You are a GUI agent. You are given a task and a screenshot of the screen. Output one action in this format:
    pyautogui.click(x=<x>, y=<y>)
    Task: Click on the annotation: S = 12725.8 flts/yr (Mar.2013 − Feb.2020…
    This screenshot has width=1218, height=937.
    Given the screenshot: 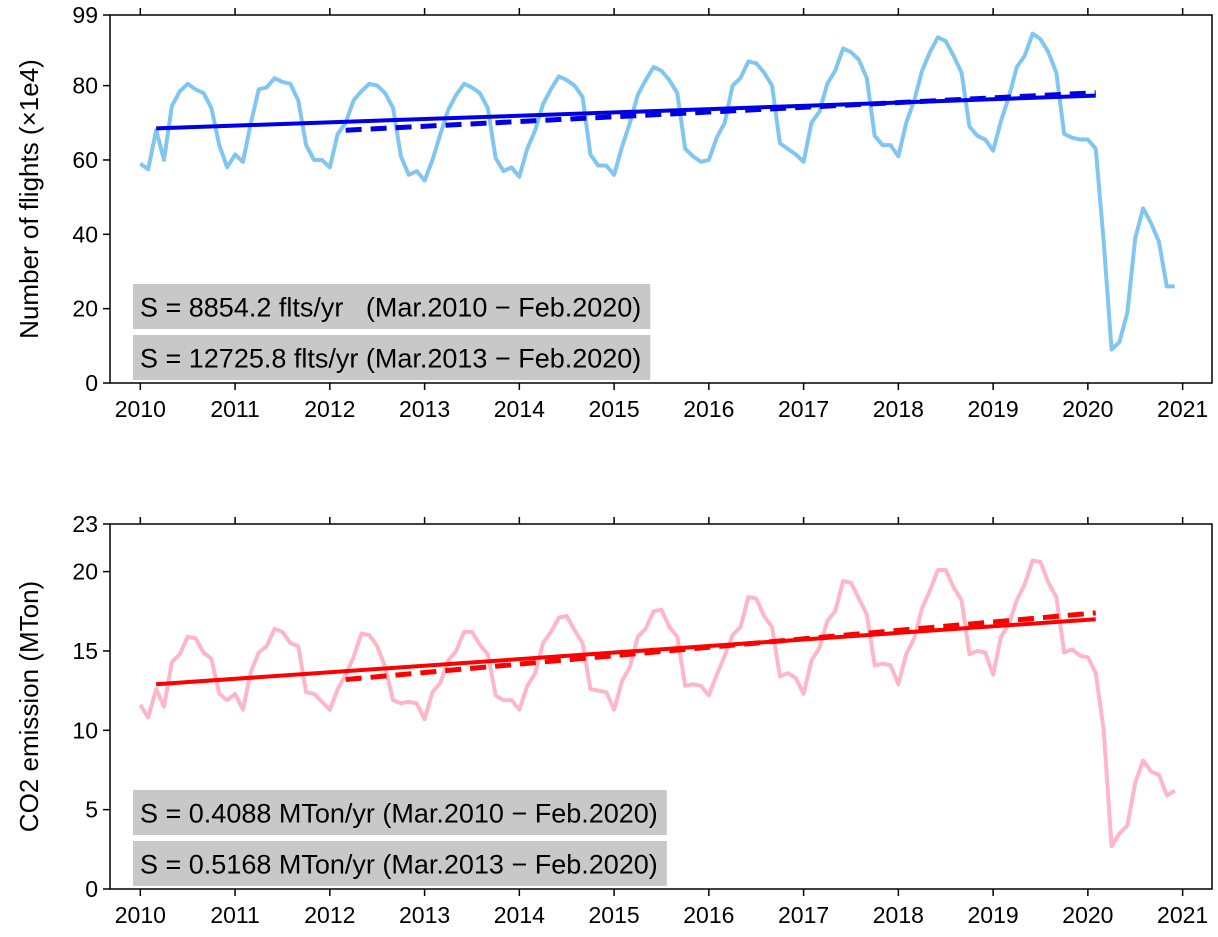 What is the action you would take?
    pyautogui.click(x=390, y=359)
    